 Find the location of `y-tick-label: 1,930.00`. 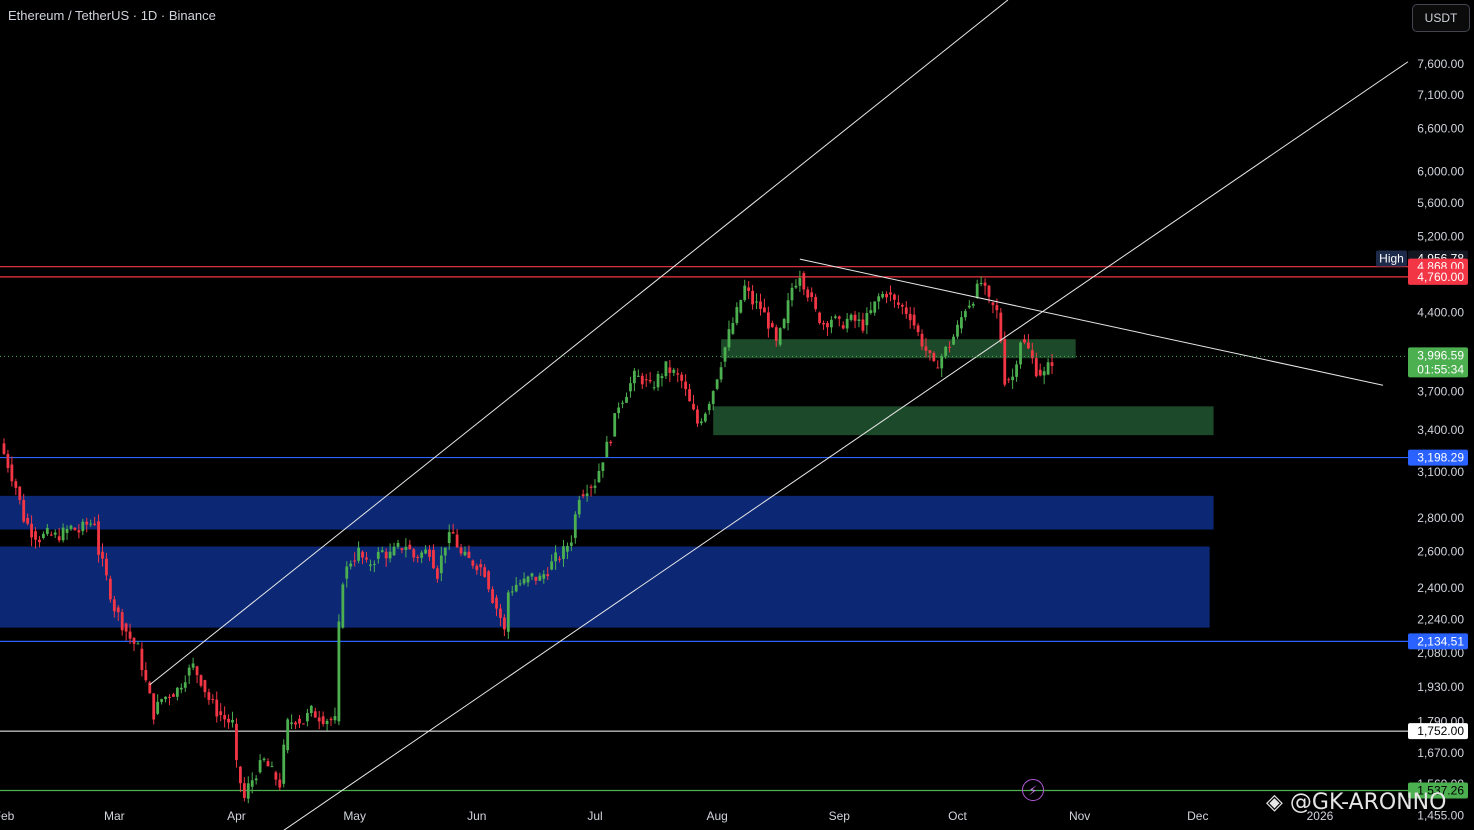

y-tick-label: 1,930.00 is located at coordinates (1440, 687).